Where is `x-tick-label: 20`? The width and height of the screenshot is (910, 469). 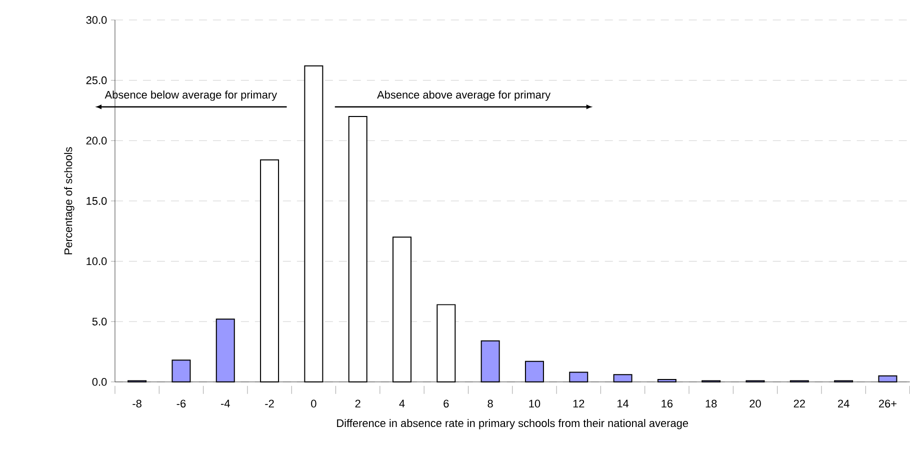
x-tick-label: 20 is located at coordinates (755, 404).